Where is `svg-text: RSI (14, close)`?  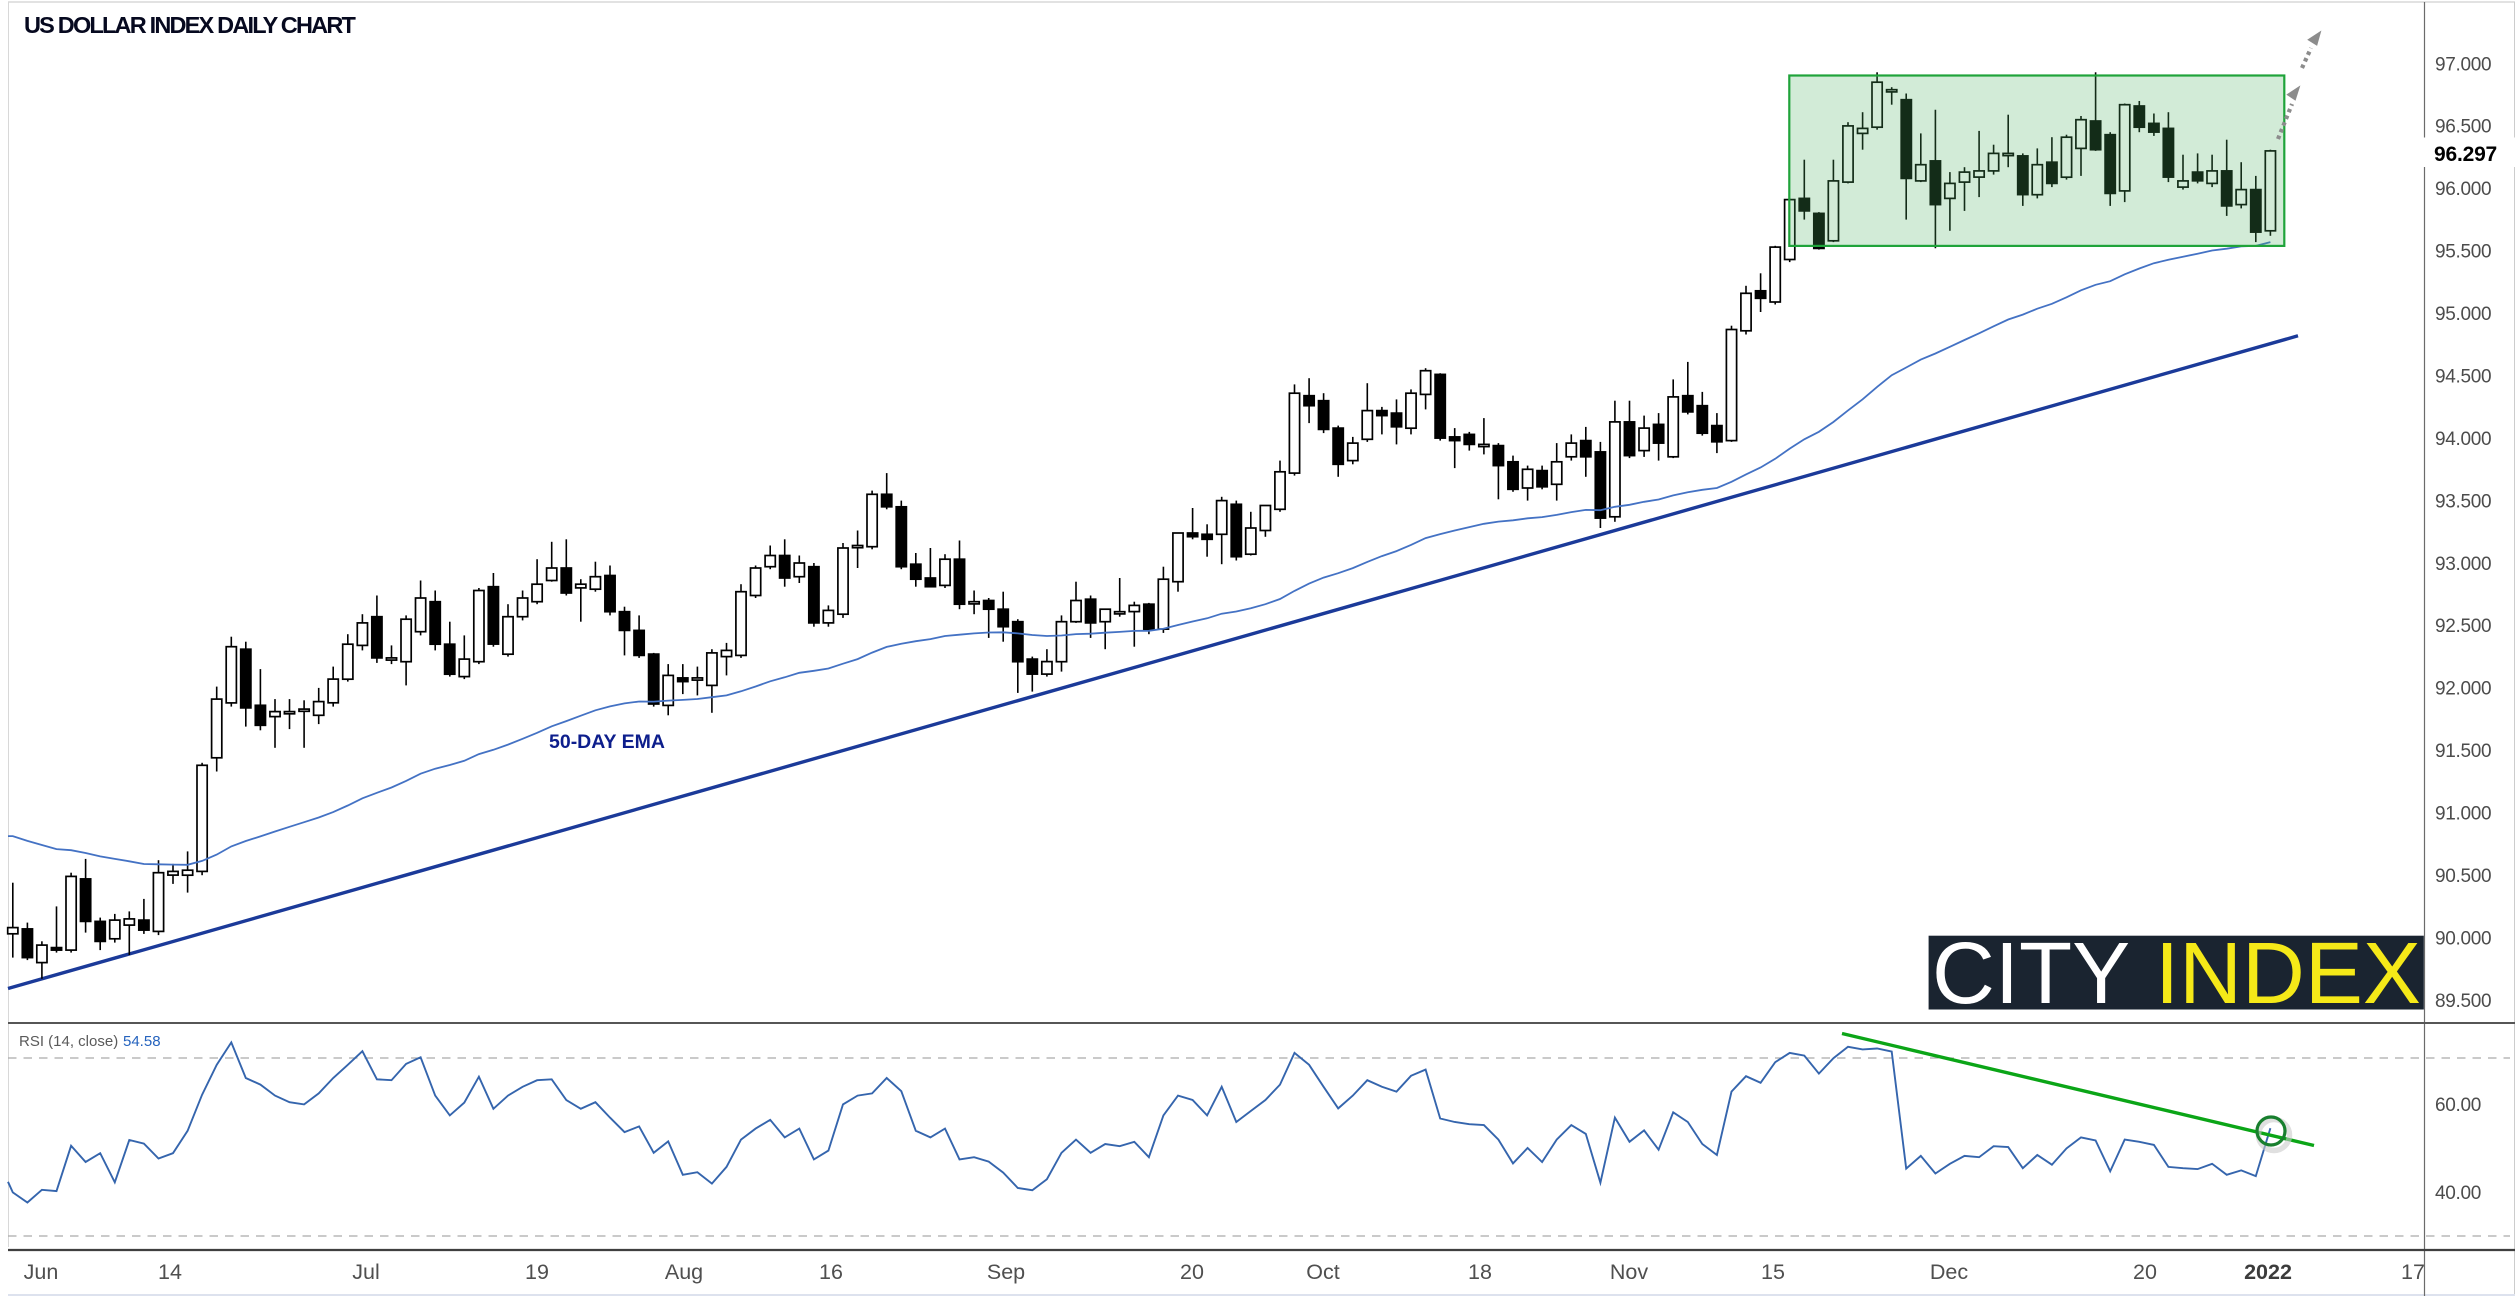
svg-text: RSI (14, close) is located at coordinates (68, 1041).